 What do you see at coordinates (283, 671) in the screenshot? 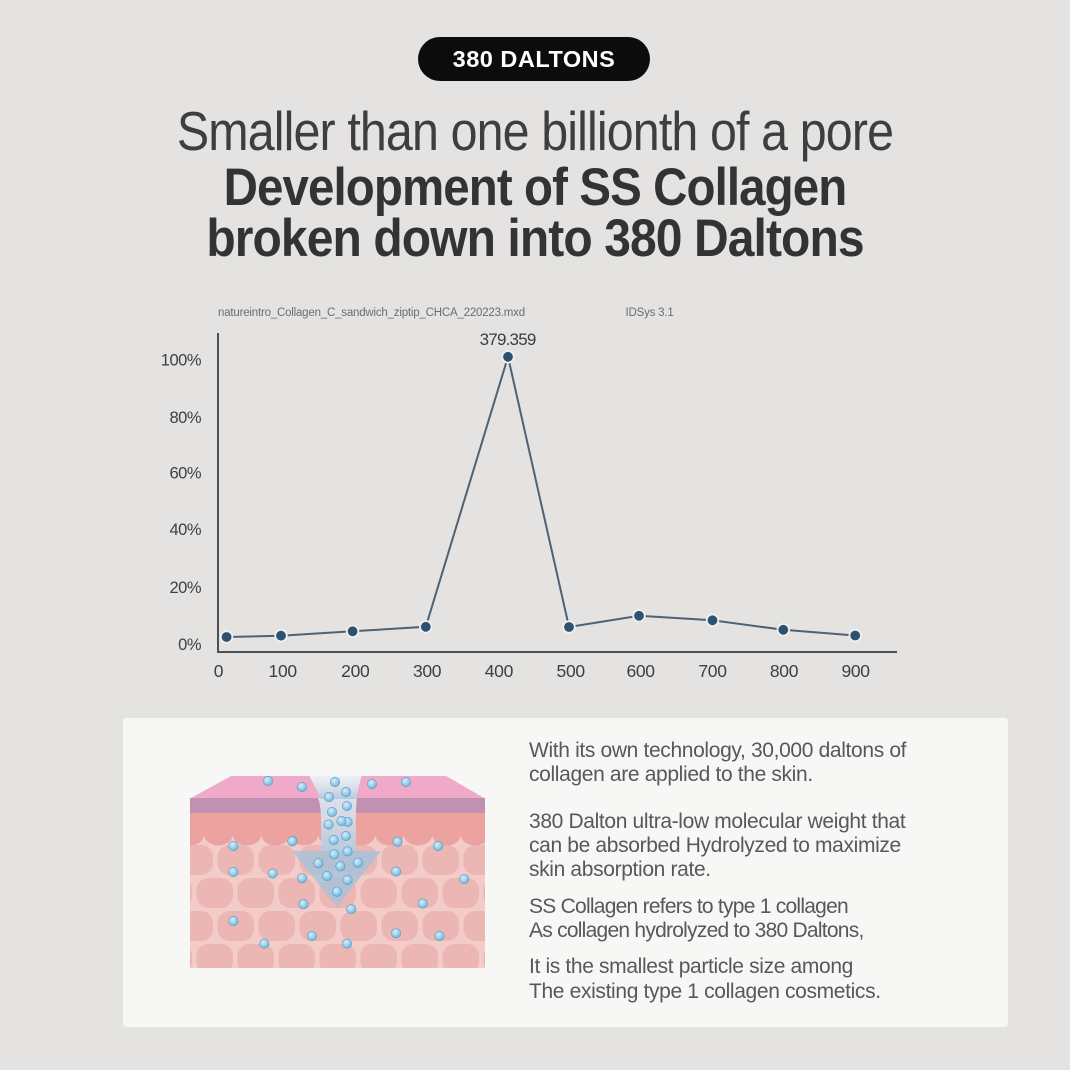
I see `svg-text: 100` at bounding box center [283, 671].